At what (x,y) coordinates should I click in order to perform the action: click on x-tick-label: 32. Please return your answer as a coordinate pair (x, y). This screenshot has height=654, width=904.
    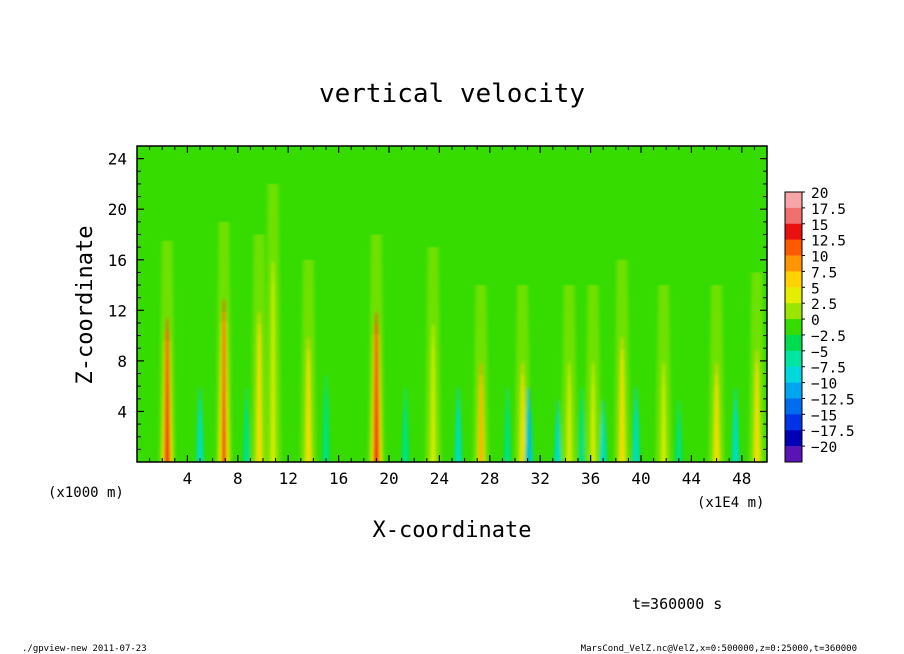
    Looking at the image, I should click on (540, 478).